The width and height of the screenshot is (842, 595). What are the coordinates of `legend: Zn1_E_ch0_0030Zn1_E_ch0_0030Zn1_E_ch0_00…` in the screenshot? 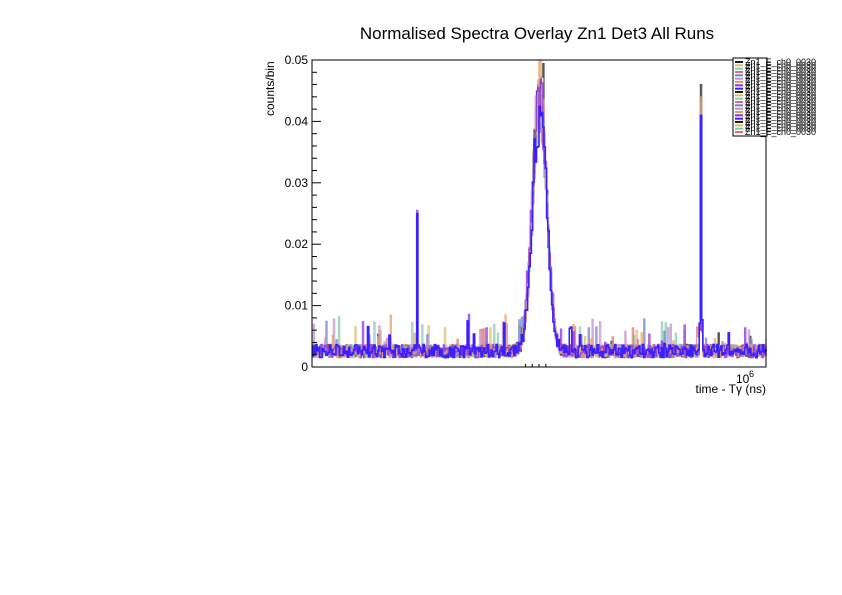 It's located at (774, 97).